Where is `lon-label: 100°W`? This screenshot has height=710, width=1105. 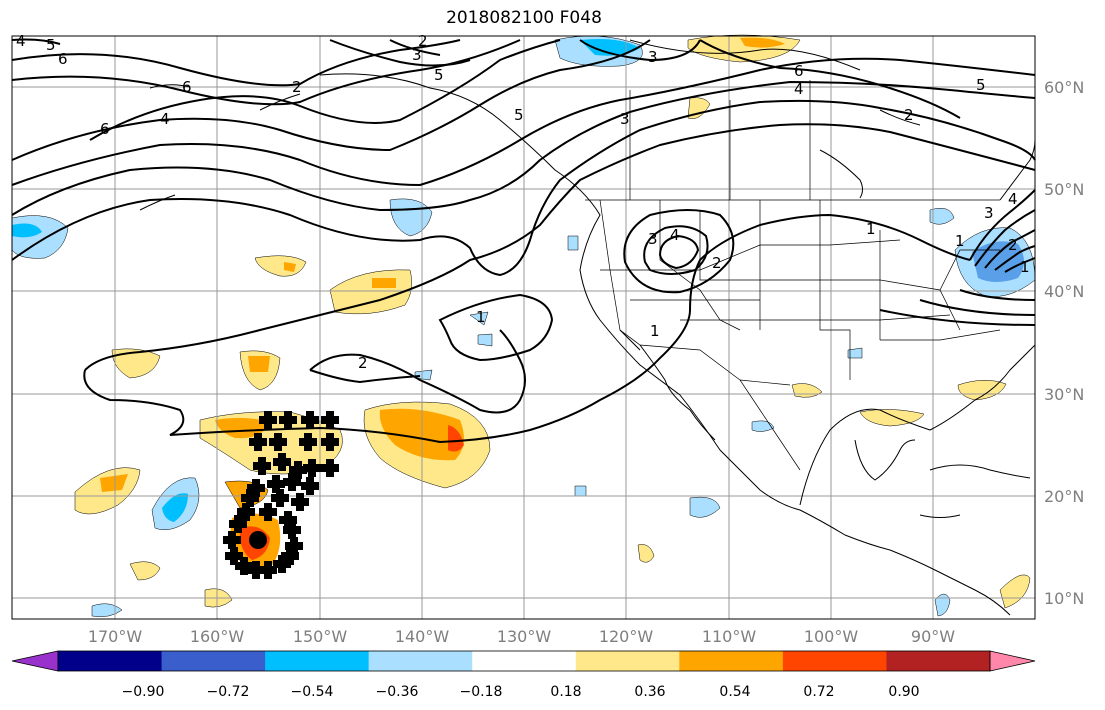
lon-label: 100°W is located at coordinates (831, 636).